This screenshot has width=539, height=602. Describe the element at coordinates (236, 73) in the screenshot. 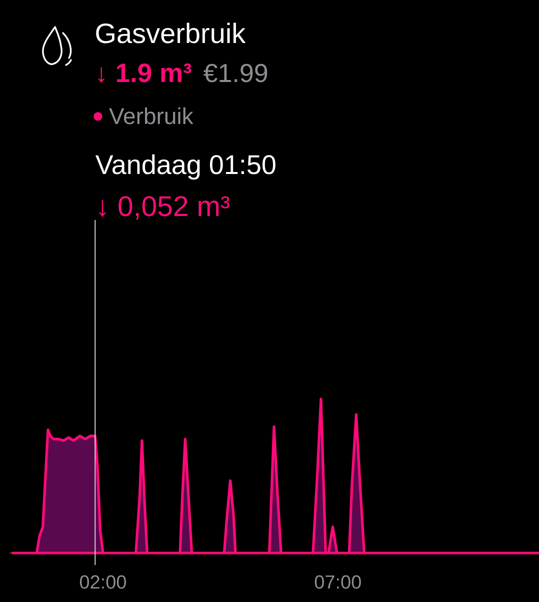

I see `text: €1.99` at that location.